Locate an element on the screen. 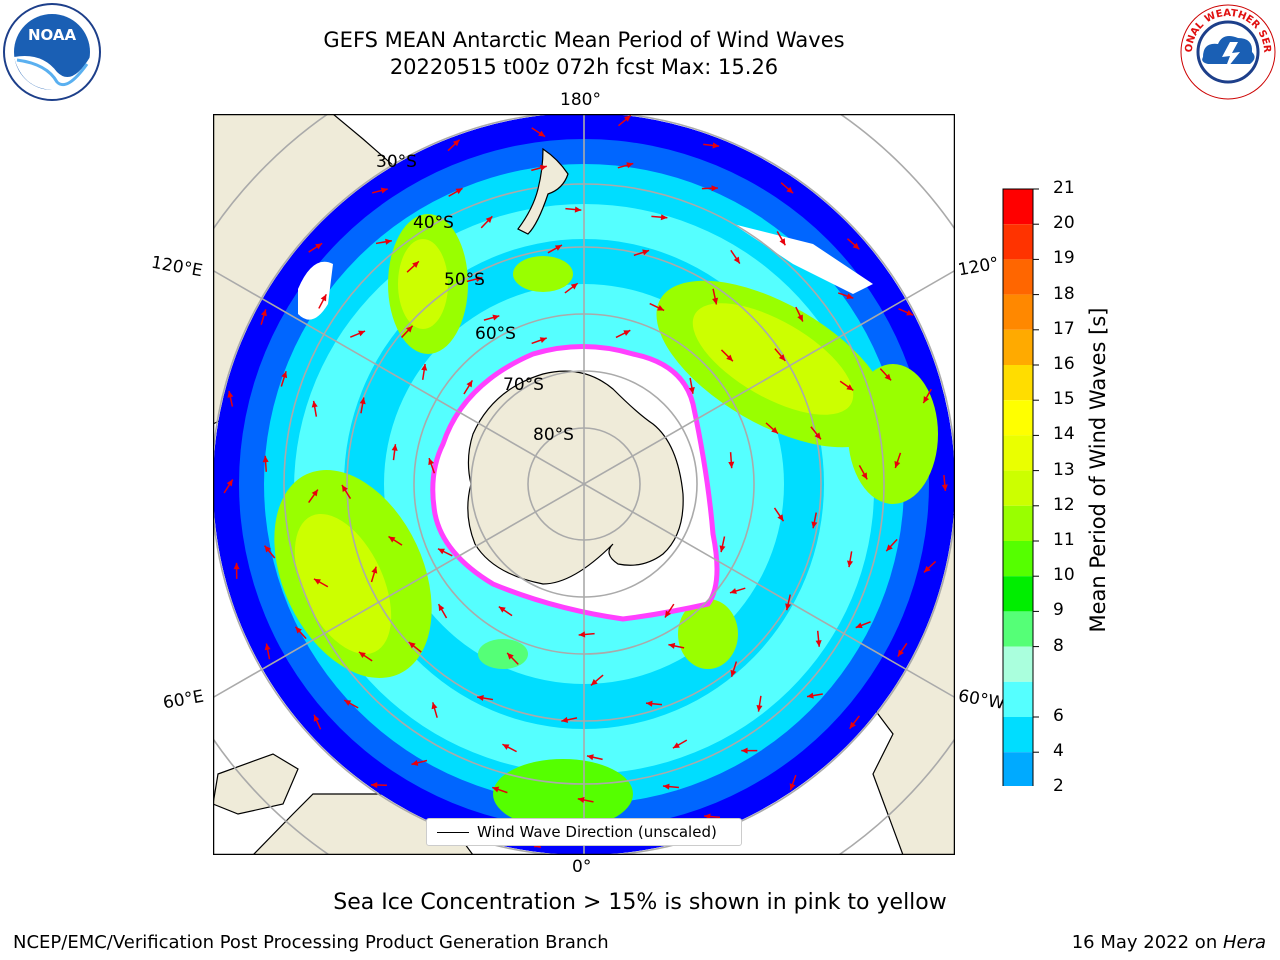  colorbar is located at coordinates (1020, 487).